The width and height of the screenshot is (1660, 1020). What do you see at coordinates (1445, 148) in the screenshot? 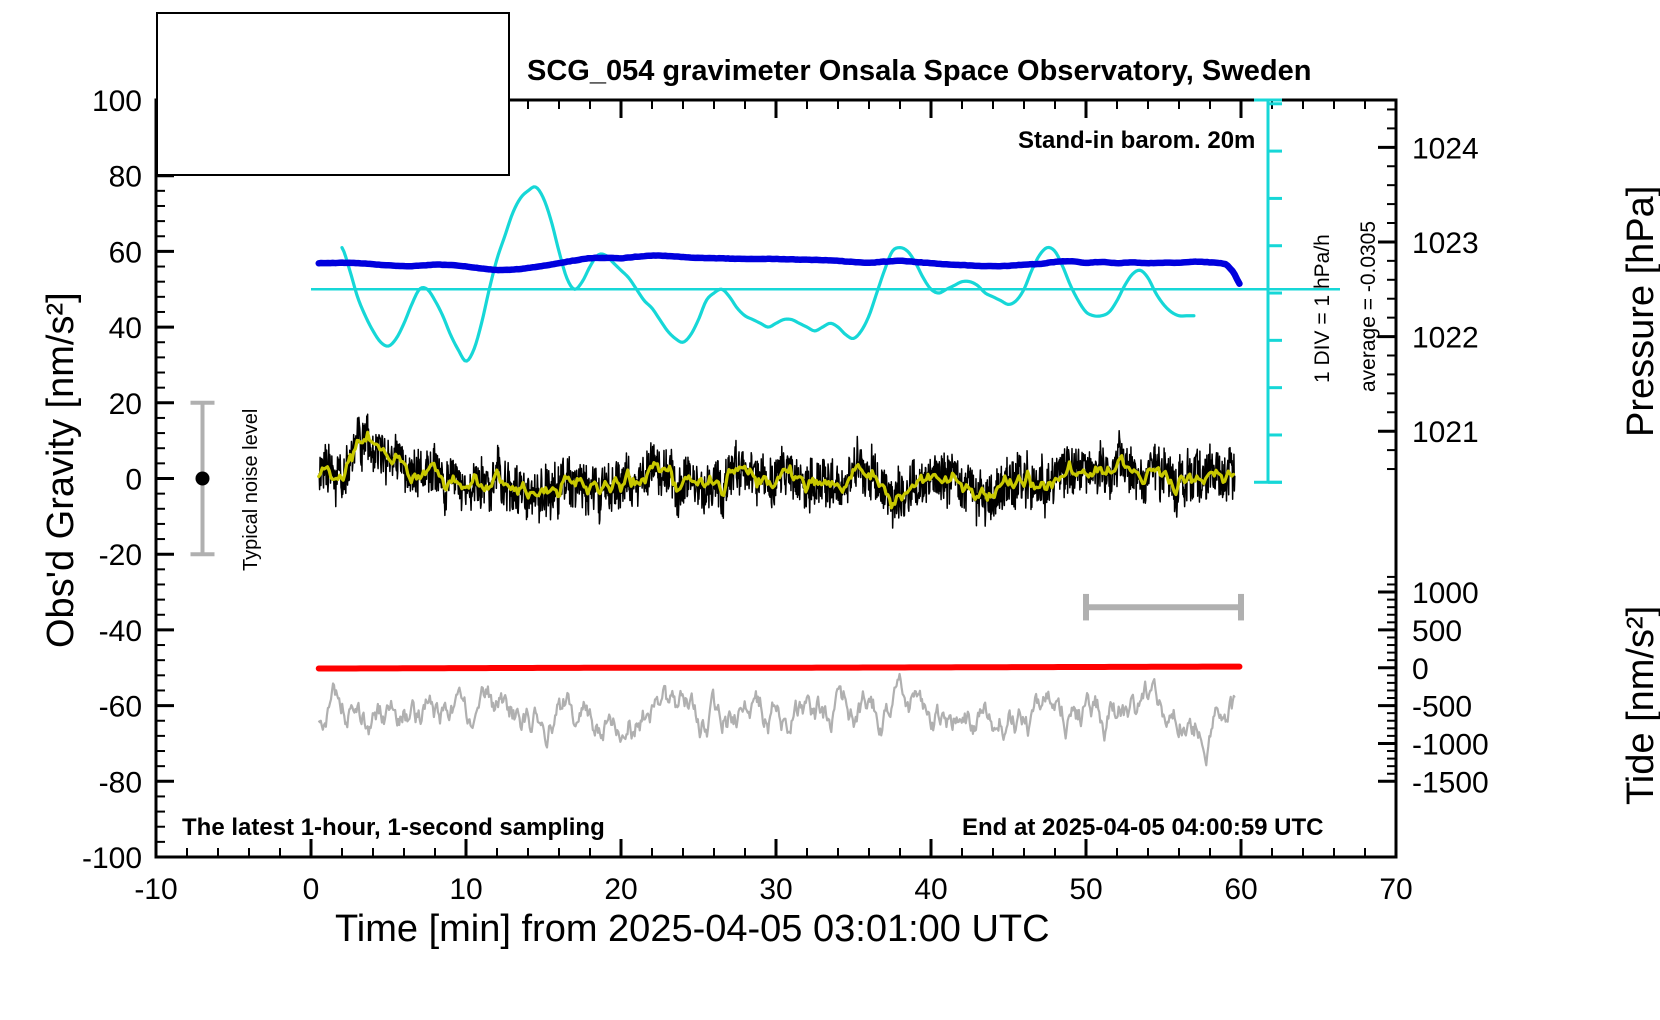
I see `right-pressure-tick-label: 1024` at bounding box center [1445, 148].